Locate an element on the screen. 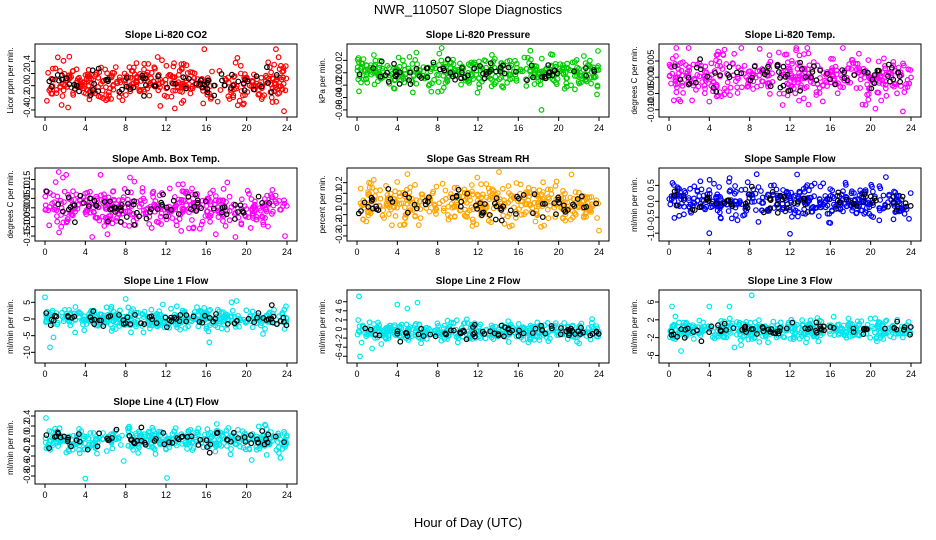 This screenshot has height=540, width=936. y-tick-label: 0.0 is located at coordinates (339, 204).